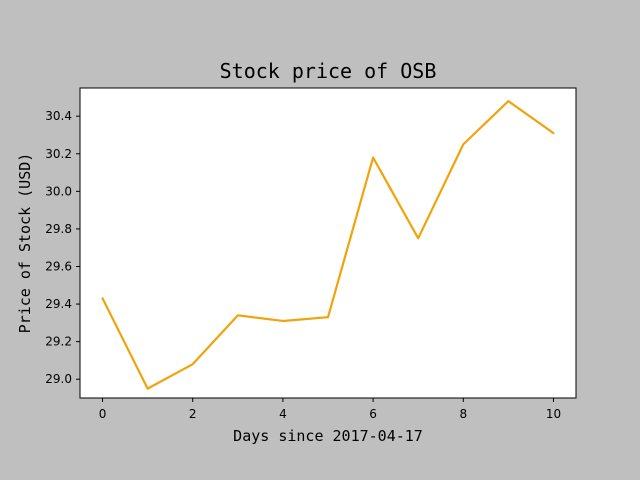 This screenshot has height=480, width=640. I want to click on x-tick-label: 2, so click(193, 414).